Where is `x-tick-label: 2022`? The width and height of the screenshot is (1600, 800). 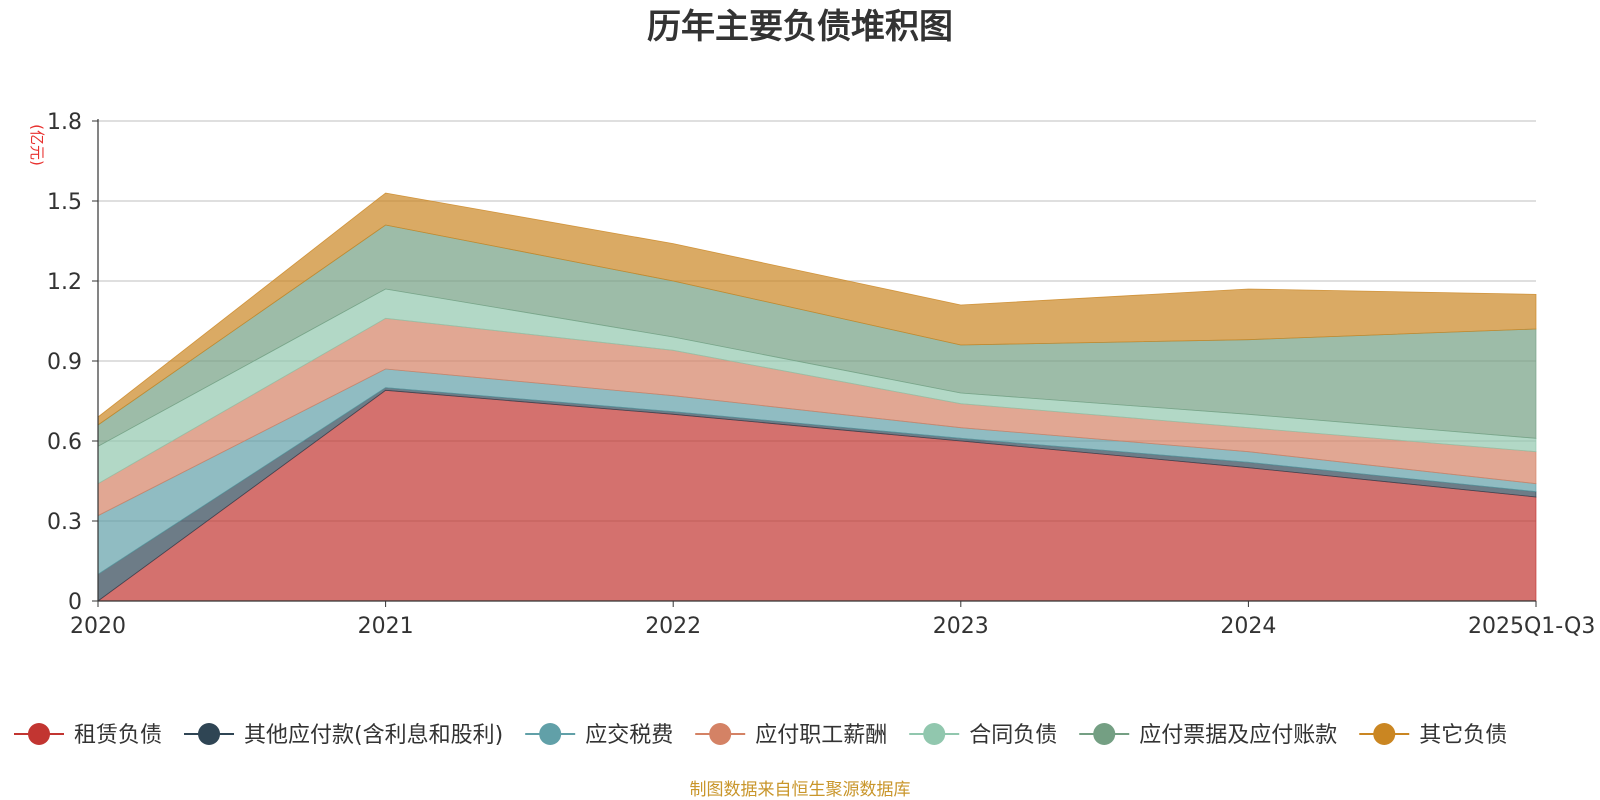
x-tick-label: 2022 is located at coordinates (673, 626).